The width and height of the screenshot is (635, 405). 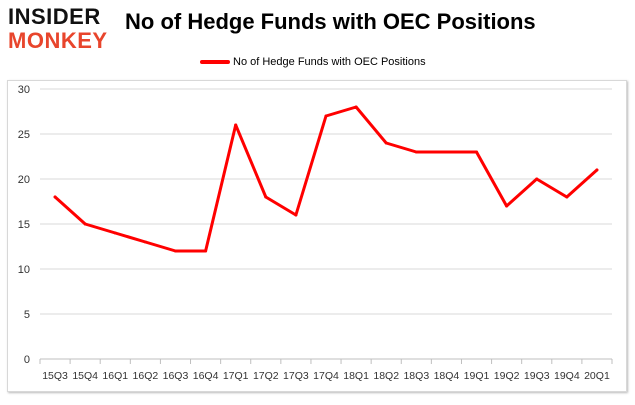 I want to click on x-tick-label: 17Q2, so click(x=266, y=376).